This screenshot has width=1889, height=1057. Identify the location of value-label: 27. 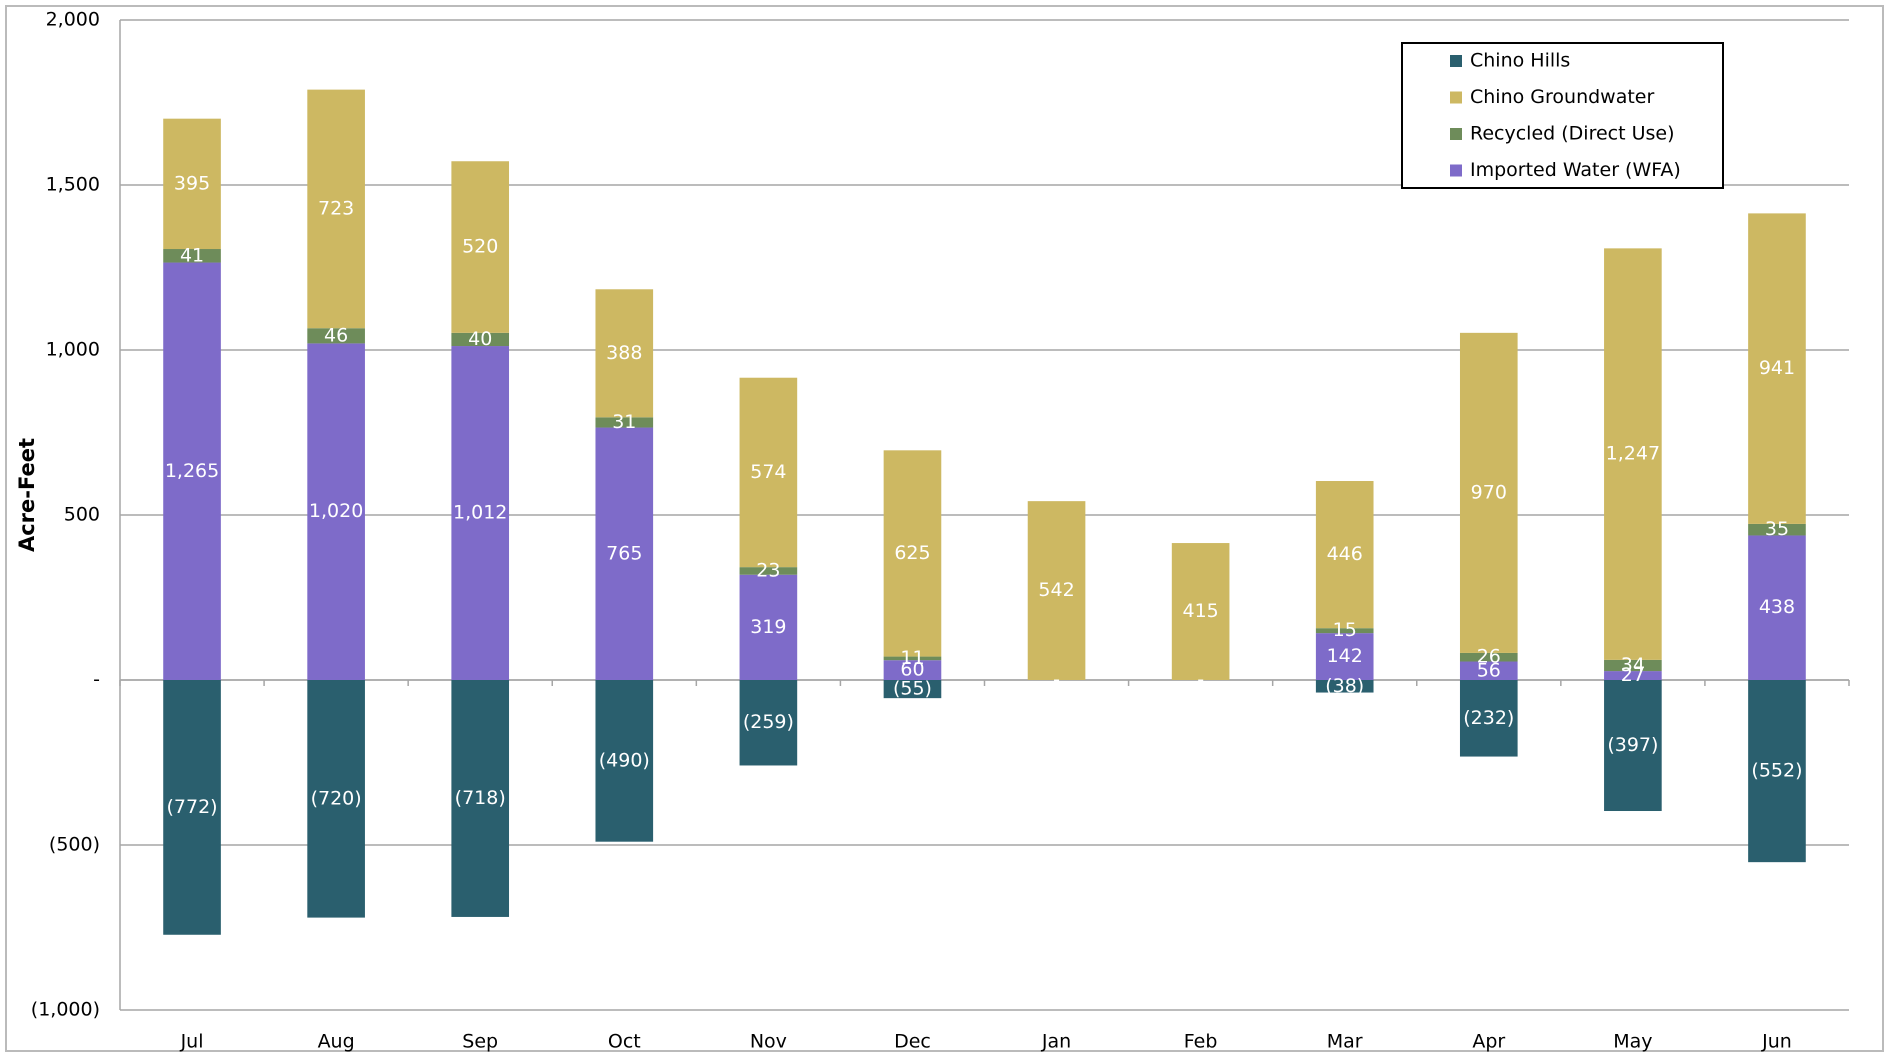
(1633, 675).